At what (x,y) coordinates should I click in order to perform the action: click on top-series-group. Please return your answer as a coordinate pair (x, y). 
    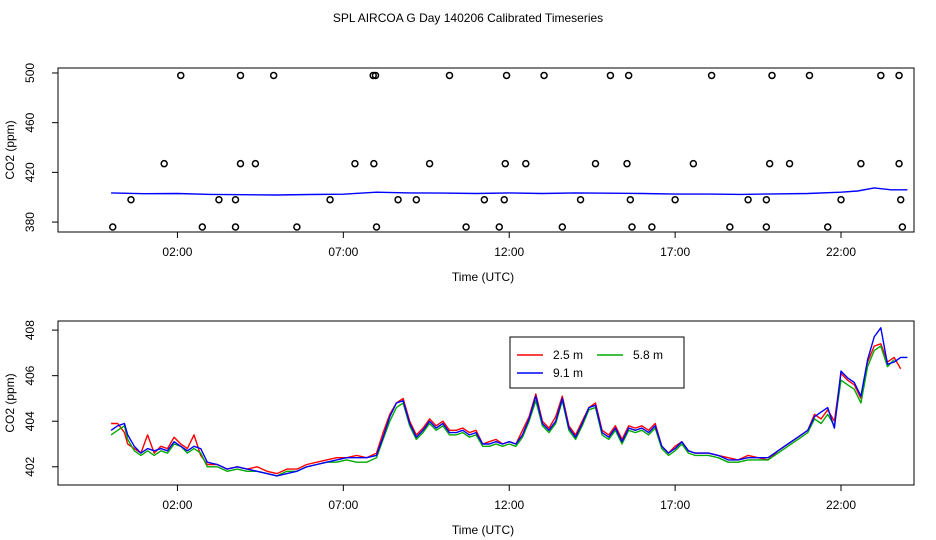
    Looking at the image, I should click on (509, 191).